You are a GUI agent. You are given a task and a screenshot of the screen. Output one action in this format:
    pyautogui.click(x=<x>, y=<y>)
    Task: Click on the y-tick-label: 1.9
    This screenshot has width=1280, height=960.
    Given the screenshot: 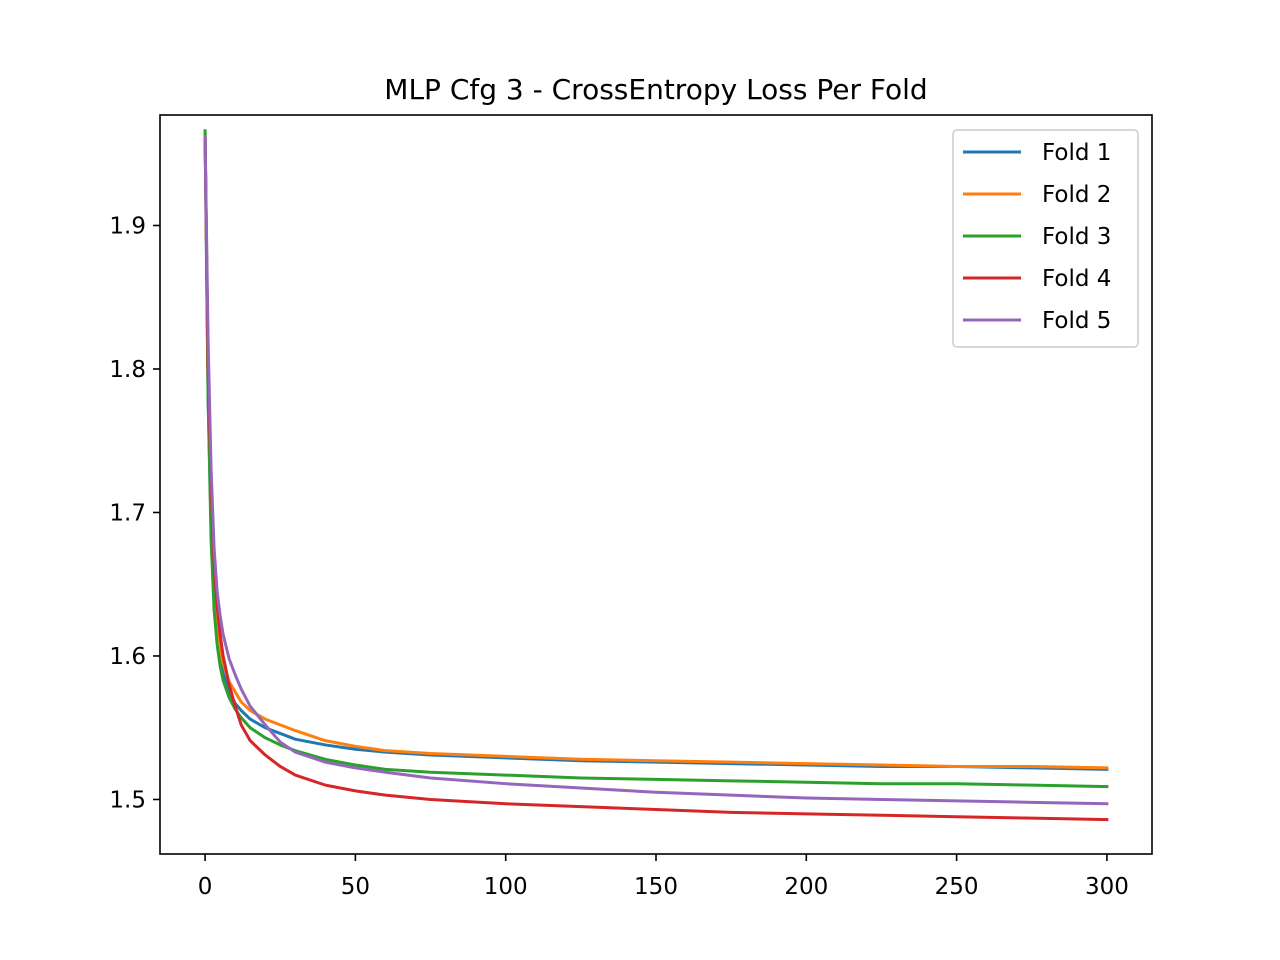 What is the action you would take?
    pyautogui.click(x=127, y=226)
    